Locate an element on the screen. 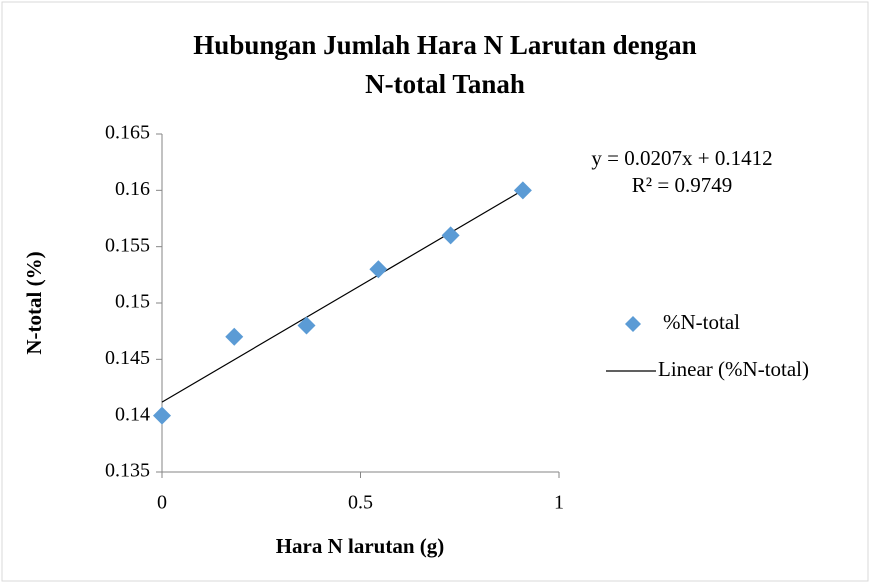  y-tick-label: 0.14 is located at coordinates (132, 414).